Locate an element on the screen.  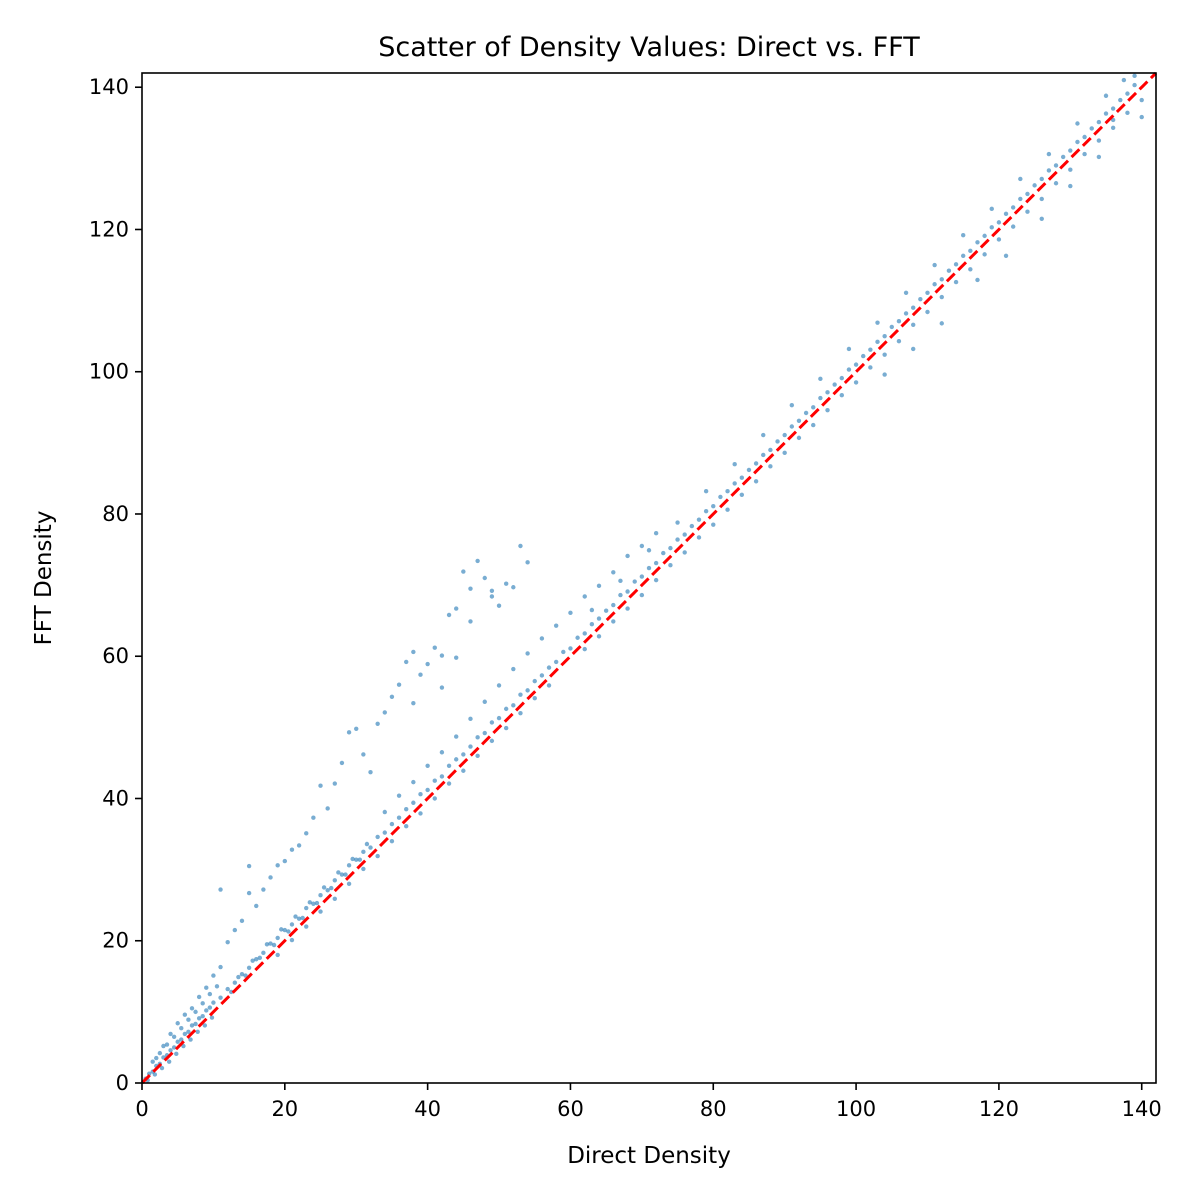
x-tick-label: 100 is located at coordinates (856, 1109).